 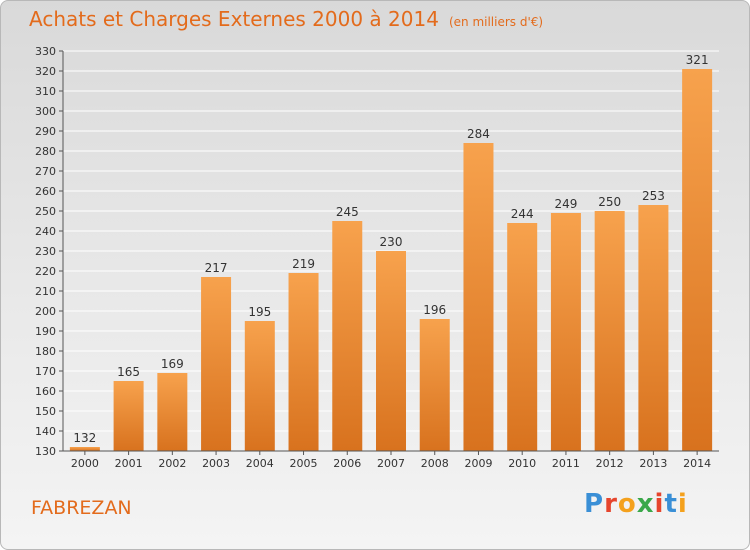 I want to click on bar-2012, so click(x=609, y=331).